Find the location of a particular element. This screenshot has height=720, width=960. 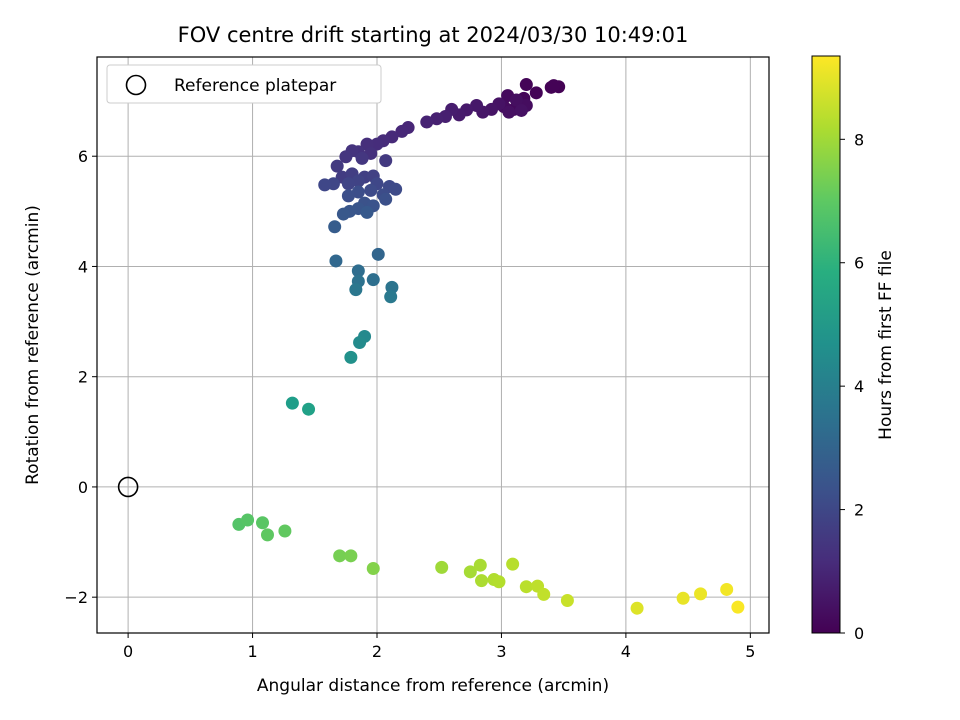

colorbar-tick-label: 4 is located at coordinates (859, 386).